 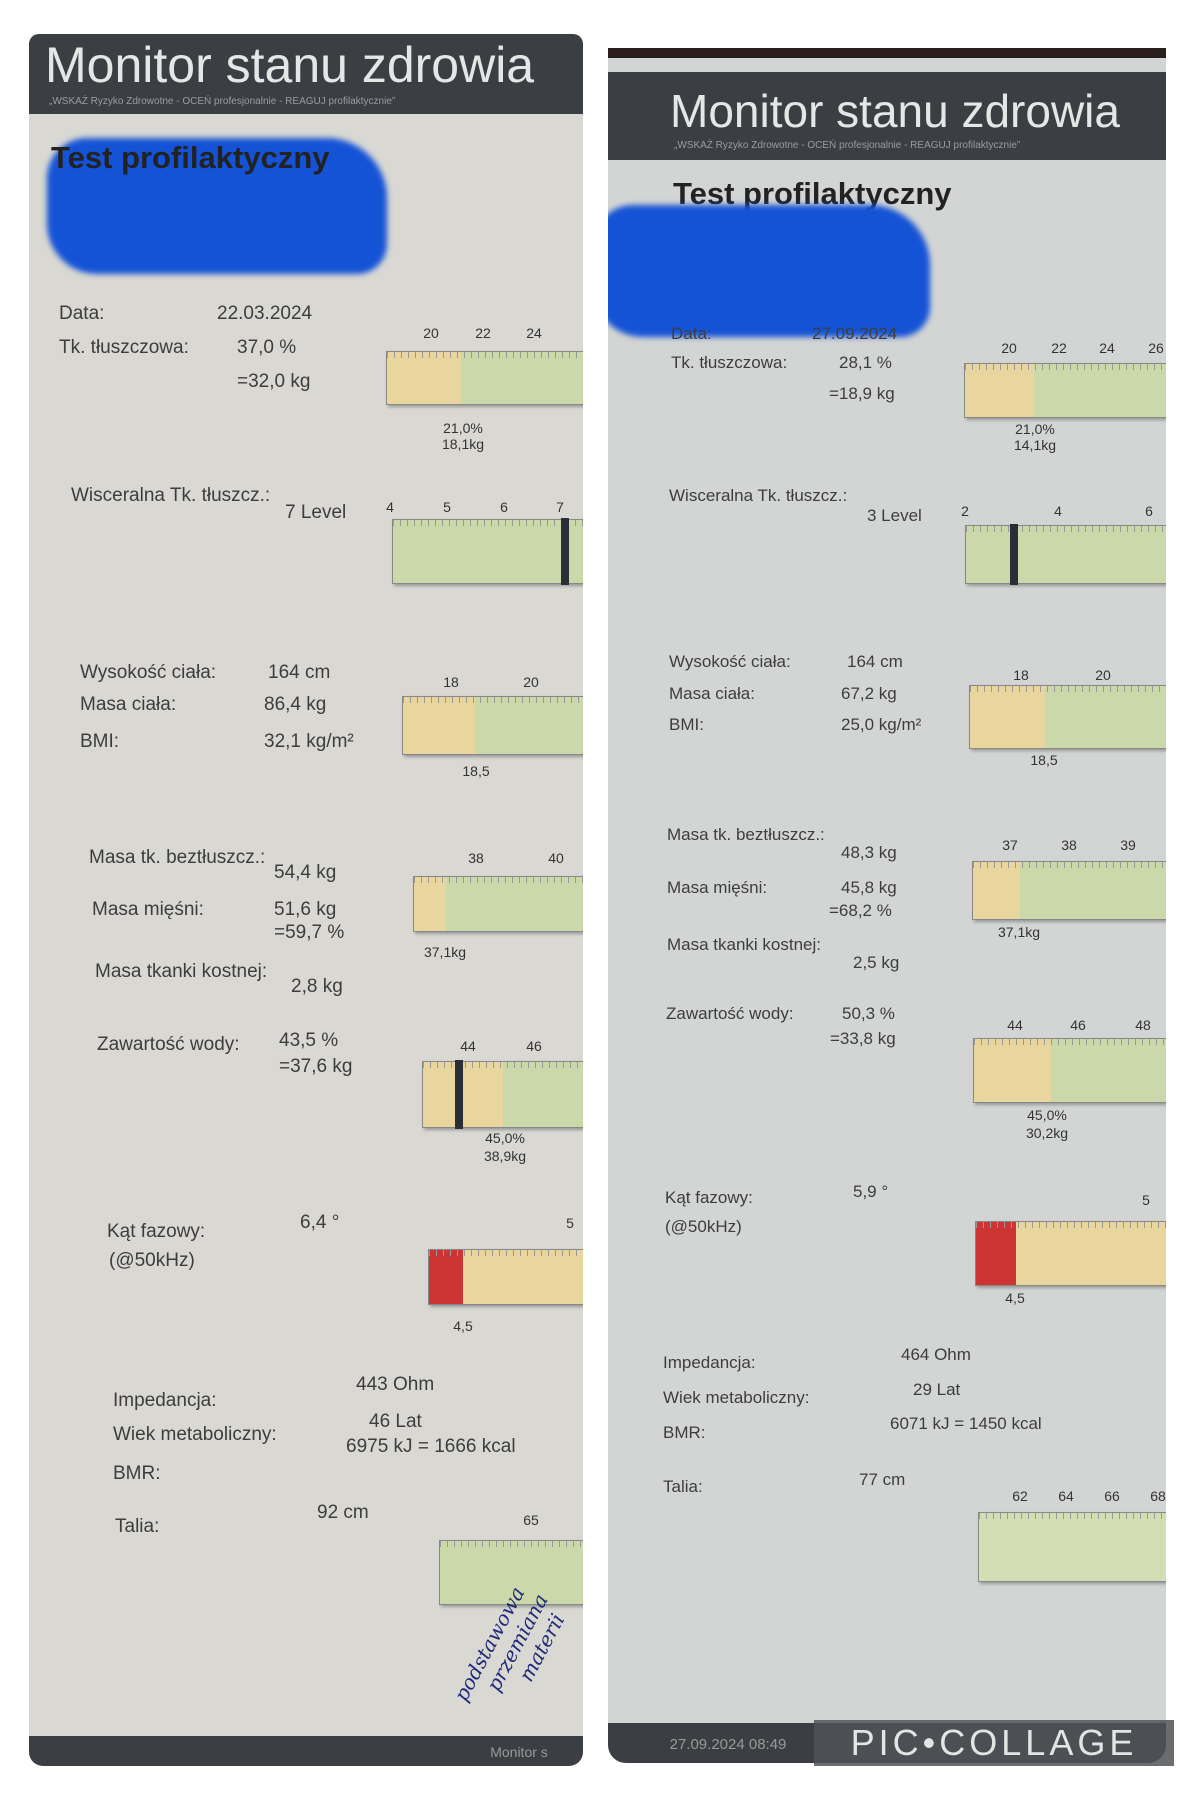 I want to click on fat-ref-kg: 18,1kg, so click(x=463, y=444).